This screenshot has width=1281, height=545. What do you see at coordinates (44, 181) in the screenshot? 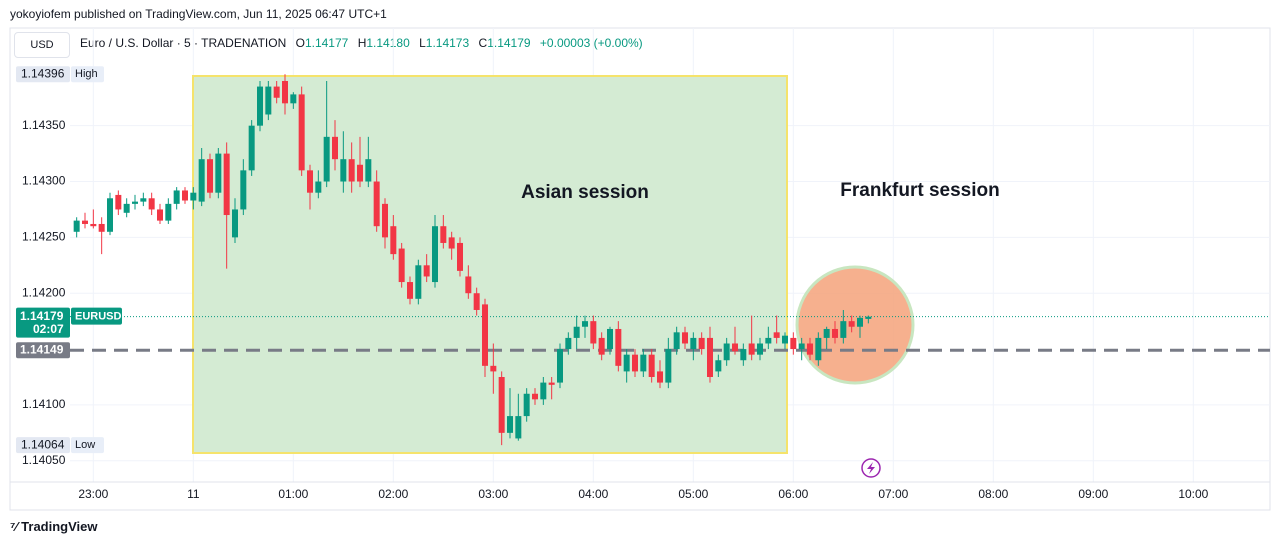
I see `y-tick-label: 1.14300` at bounding box center [44, 181].